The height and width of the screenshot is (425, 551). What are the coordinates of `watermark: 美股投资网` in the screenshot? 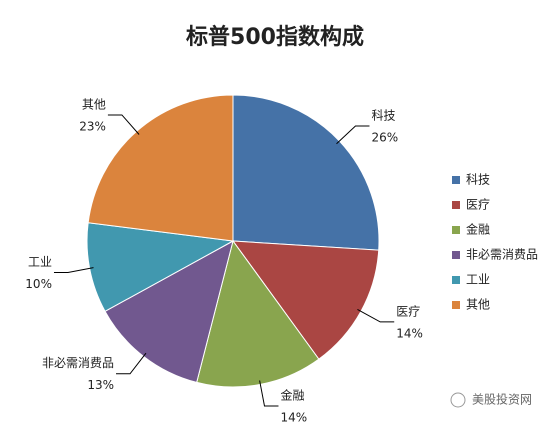 It's located at (502, 399).